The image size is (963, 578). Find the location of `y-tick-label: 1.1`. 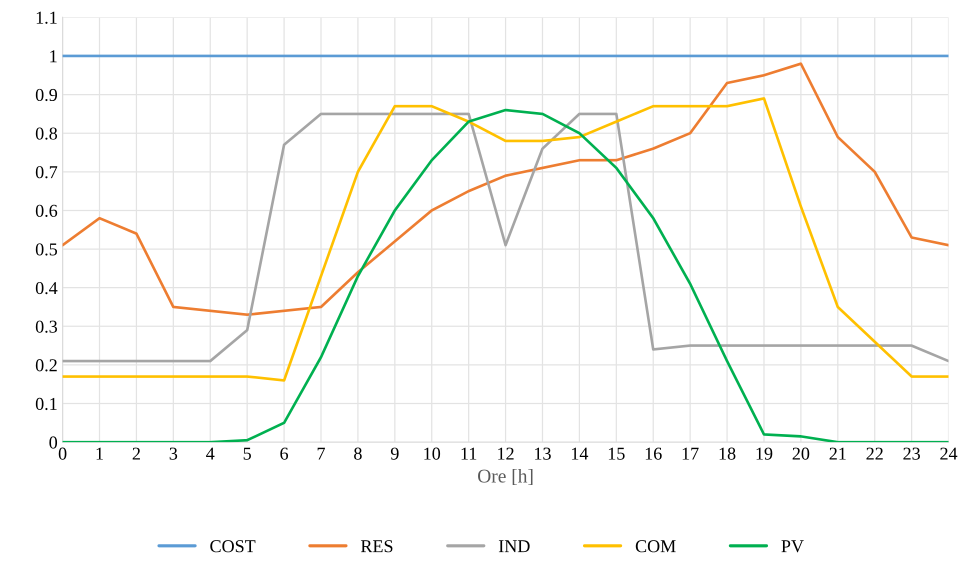

y-tick-label: 1.1 is located at coordinates (46, 18).